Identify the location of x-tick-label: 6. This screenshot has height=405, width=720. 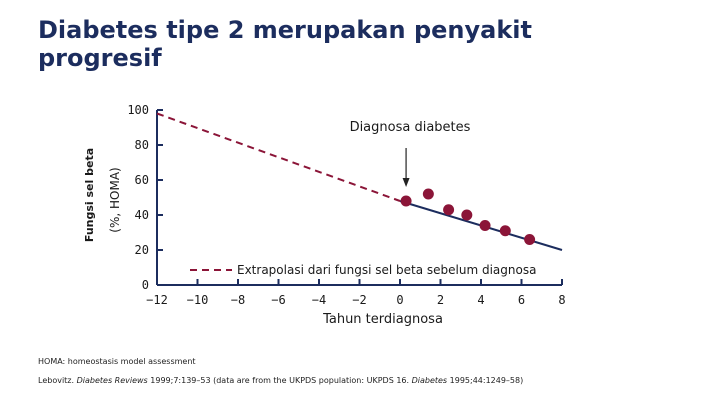
(521, 300).